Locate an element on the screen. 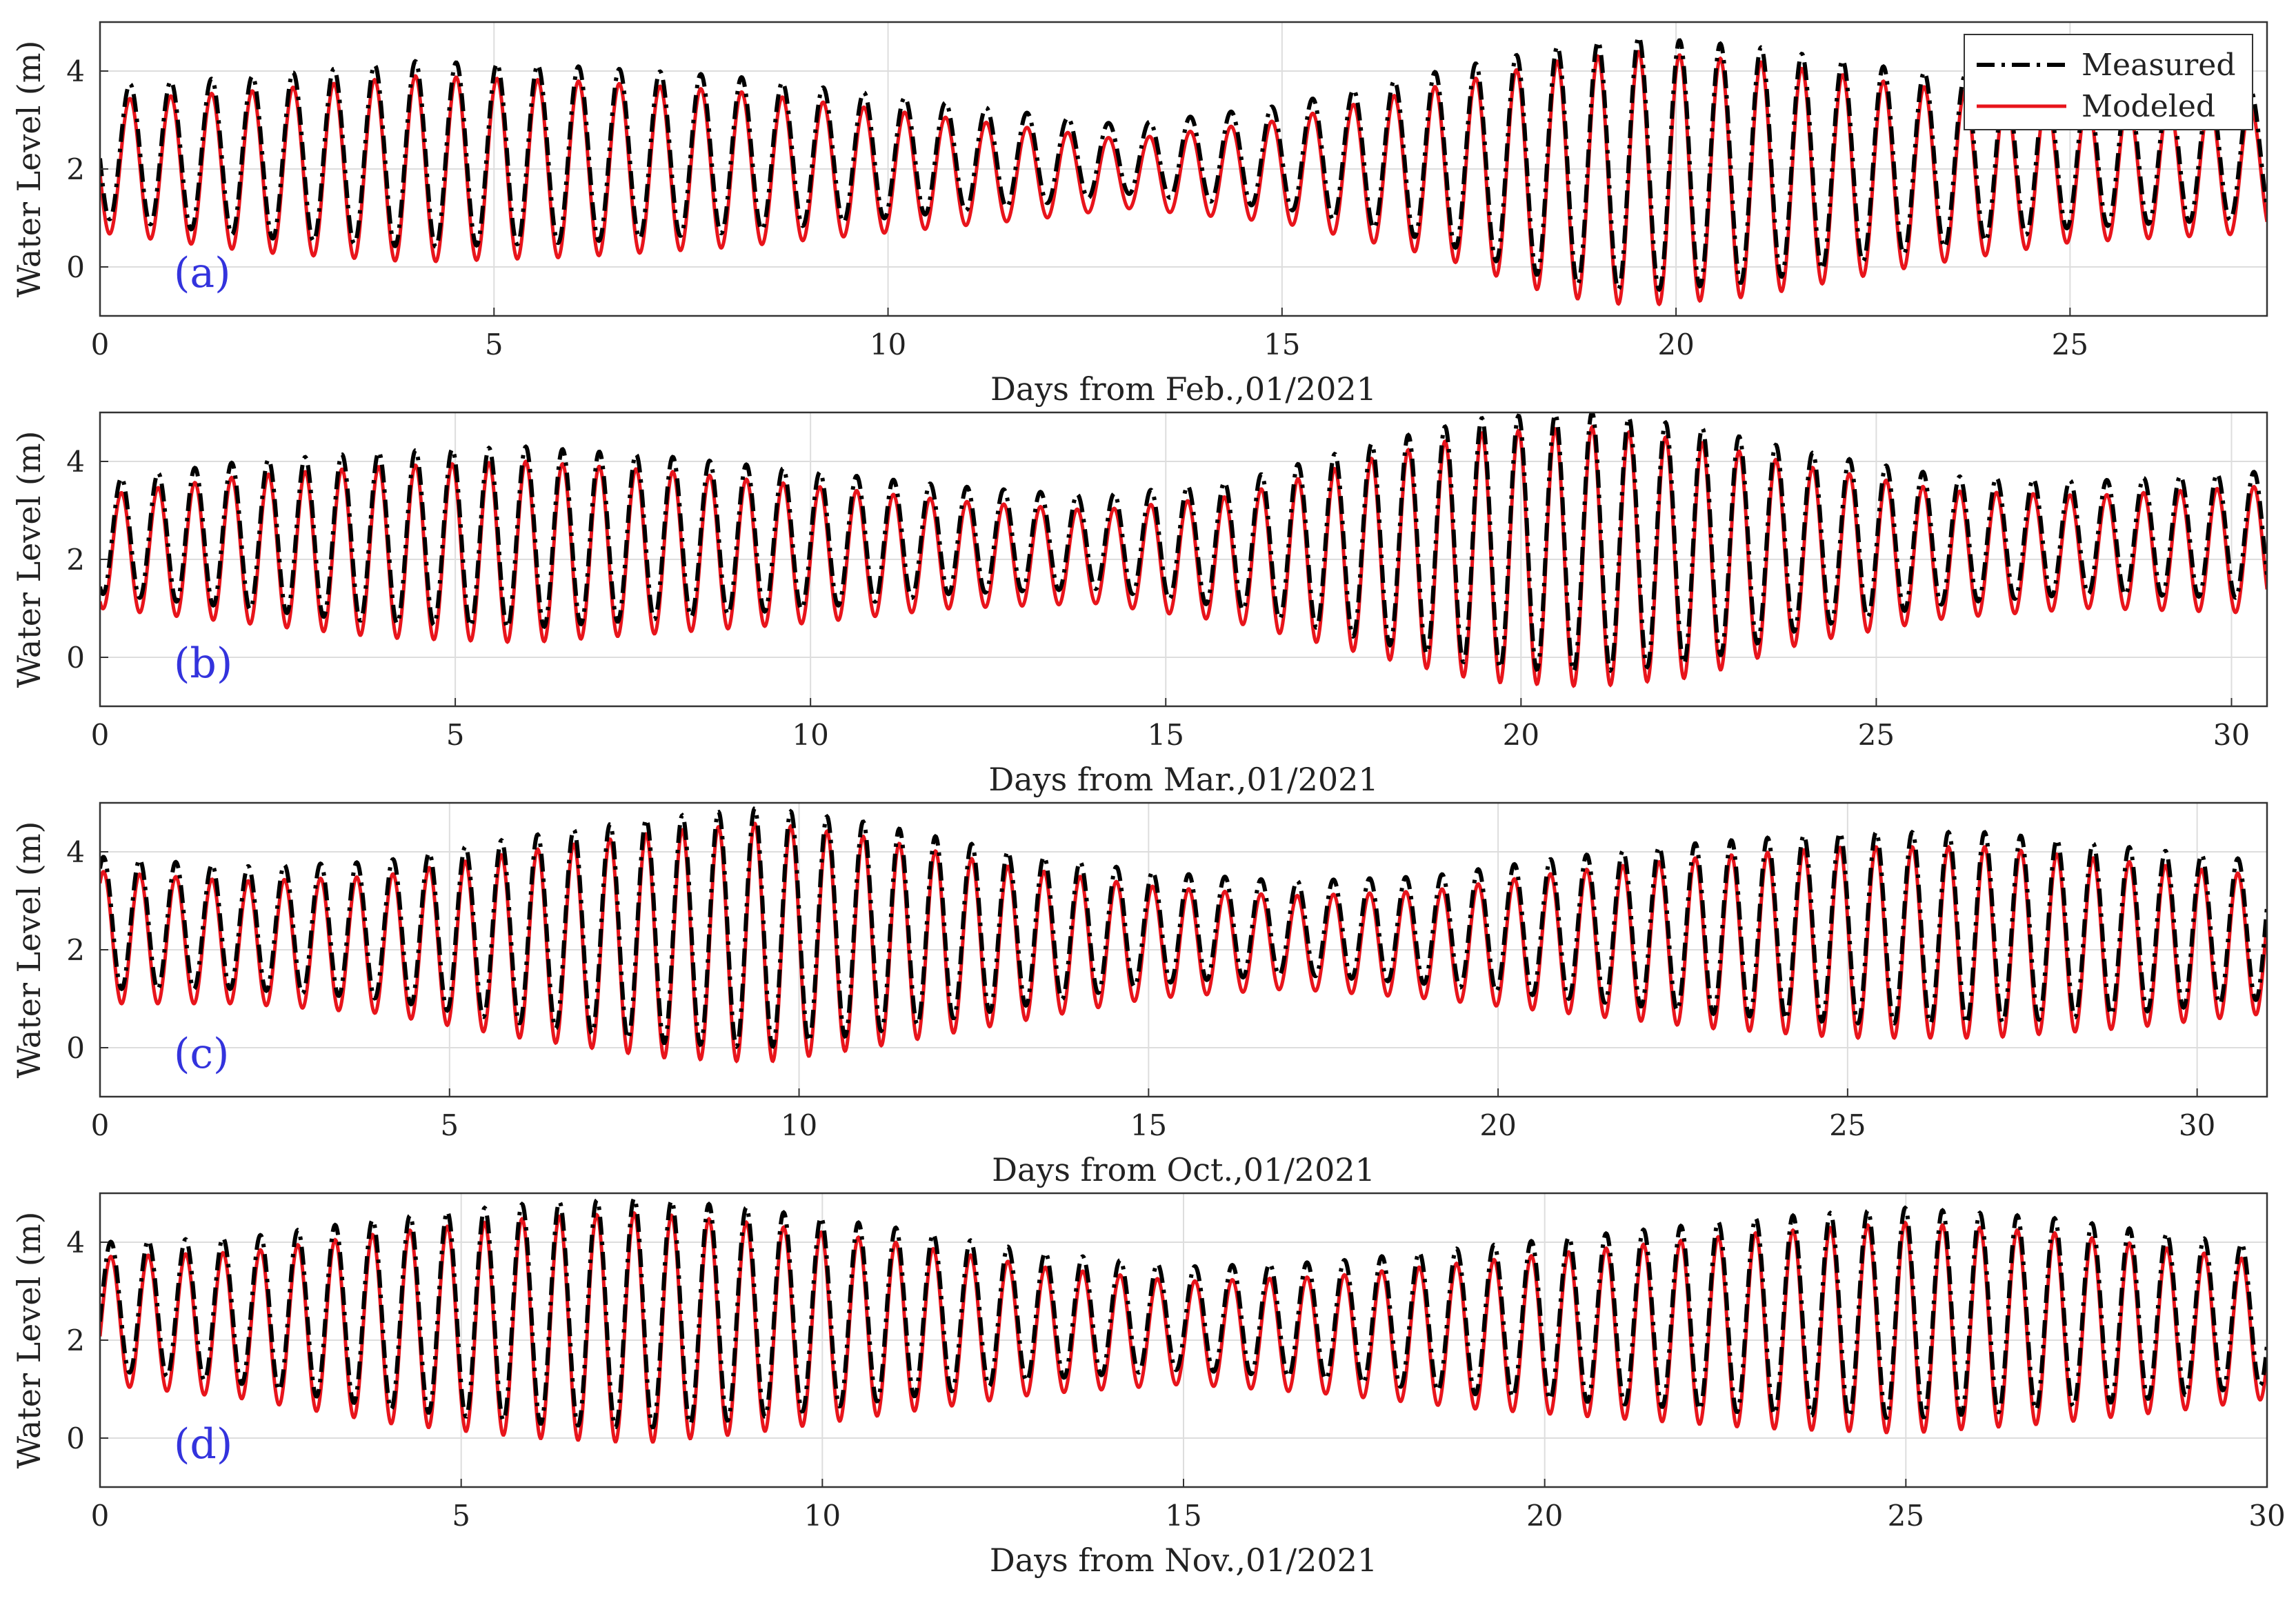  x-axis-label: Days from Mar.,01/2021 is located at coordinates (1183, 779).